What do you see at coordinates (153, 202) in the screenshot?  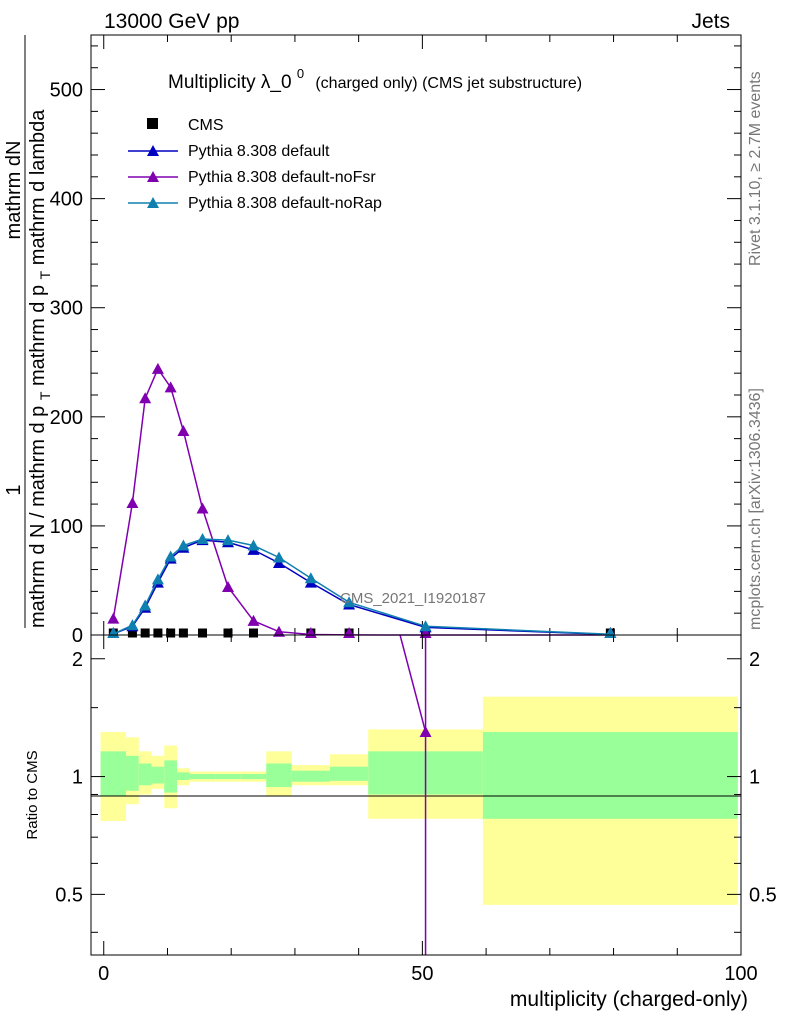 I see `legend-marker-norap` at bounding box center [153, 202].